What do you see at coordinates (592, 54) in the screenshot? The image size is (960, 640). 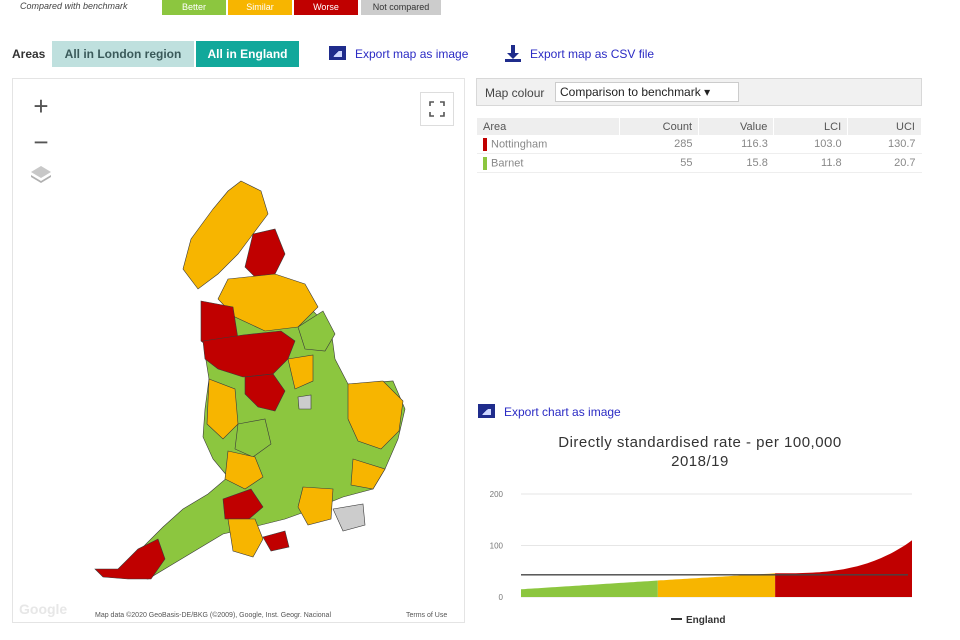 I see `export-map-csv-label: Export map as CSV file` at bounding box center [592, 54].